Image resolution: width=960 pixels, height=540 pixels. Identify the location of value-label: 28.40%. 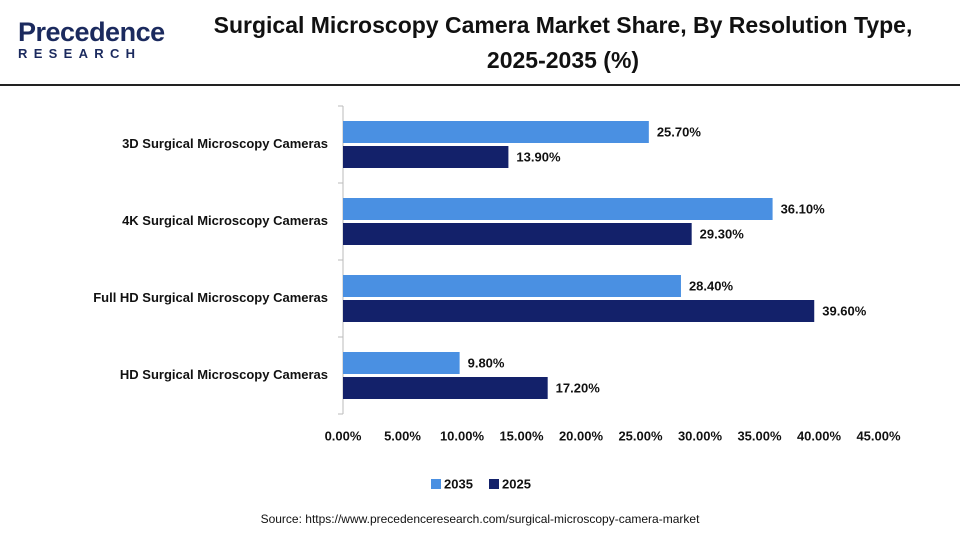
(711, 285).